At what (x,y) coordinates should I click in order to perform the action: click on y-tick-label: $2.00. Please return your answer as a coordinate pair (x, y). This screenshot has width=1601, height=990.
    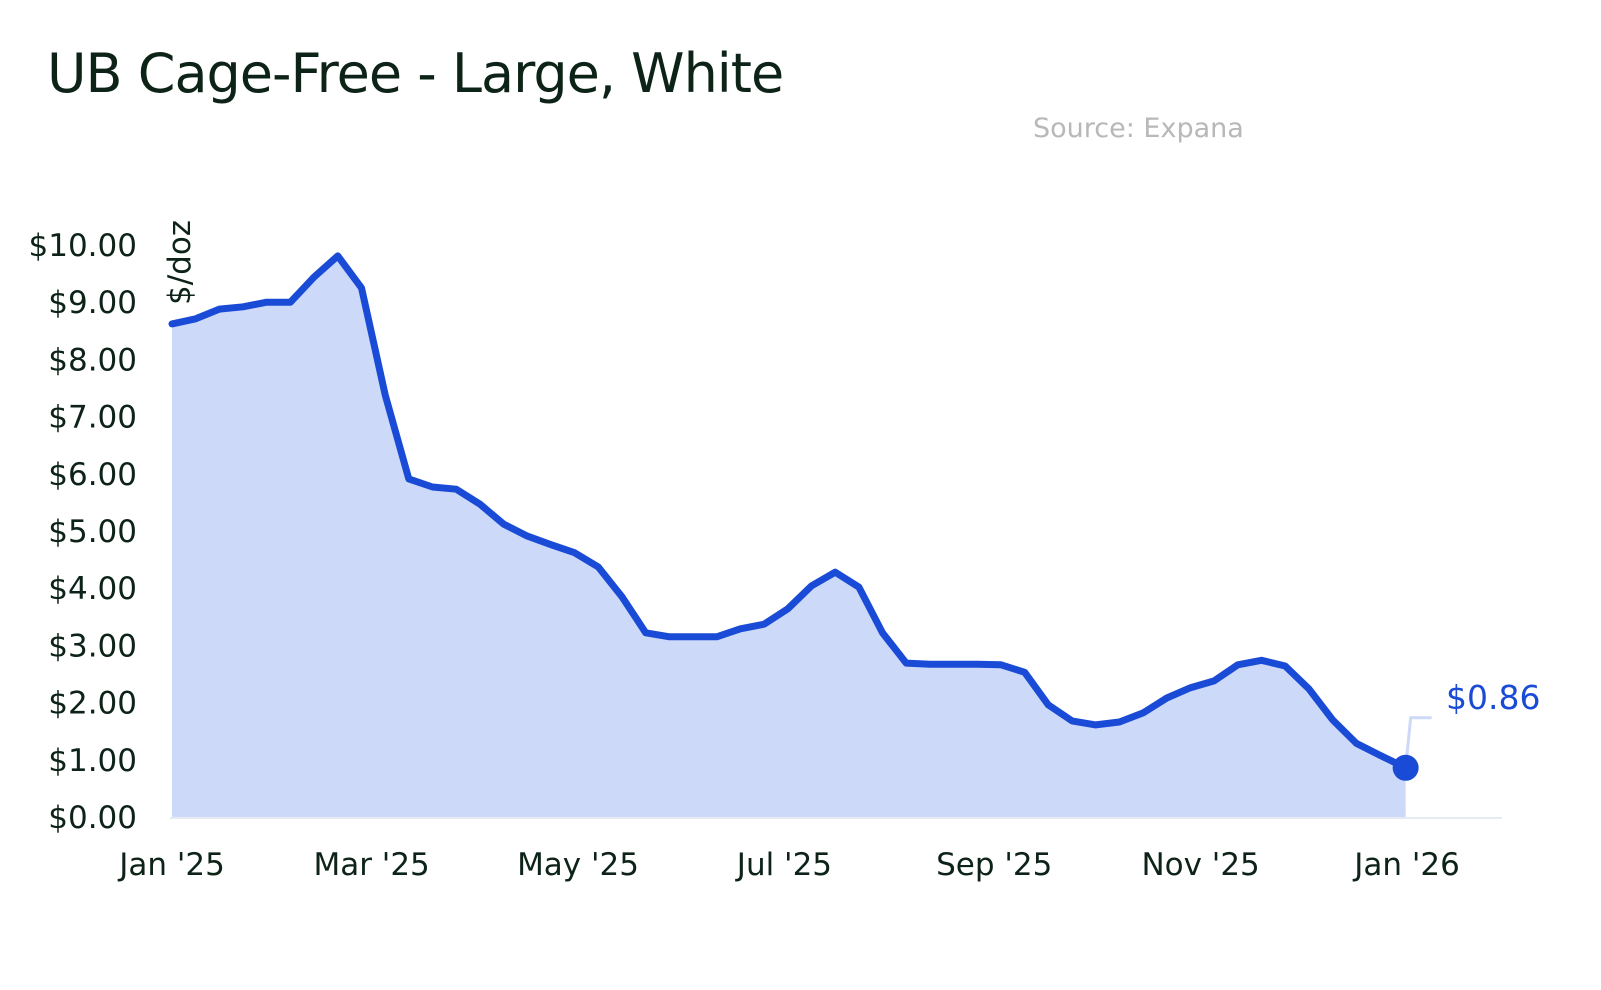
    Looking at the image, I should click on (92, 704).